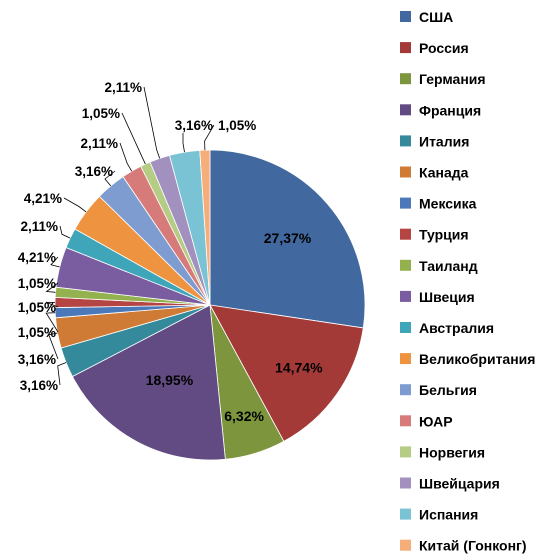 The image size is (560, 560). Describe the element at coordinates (473, 546) in the screenshot. I see `legend-label-17: Китай (Гонконг)` at that location.